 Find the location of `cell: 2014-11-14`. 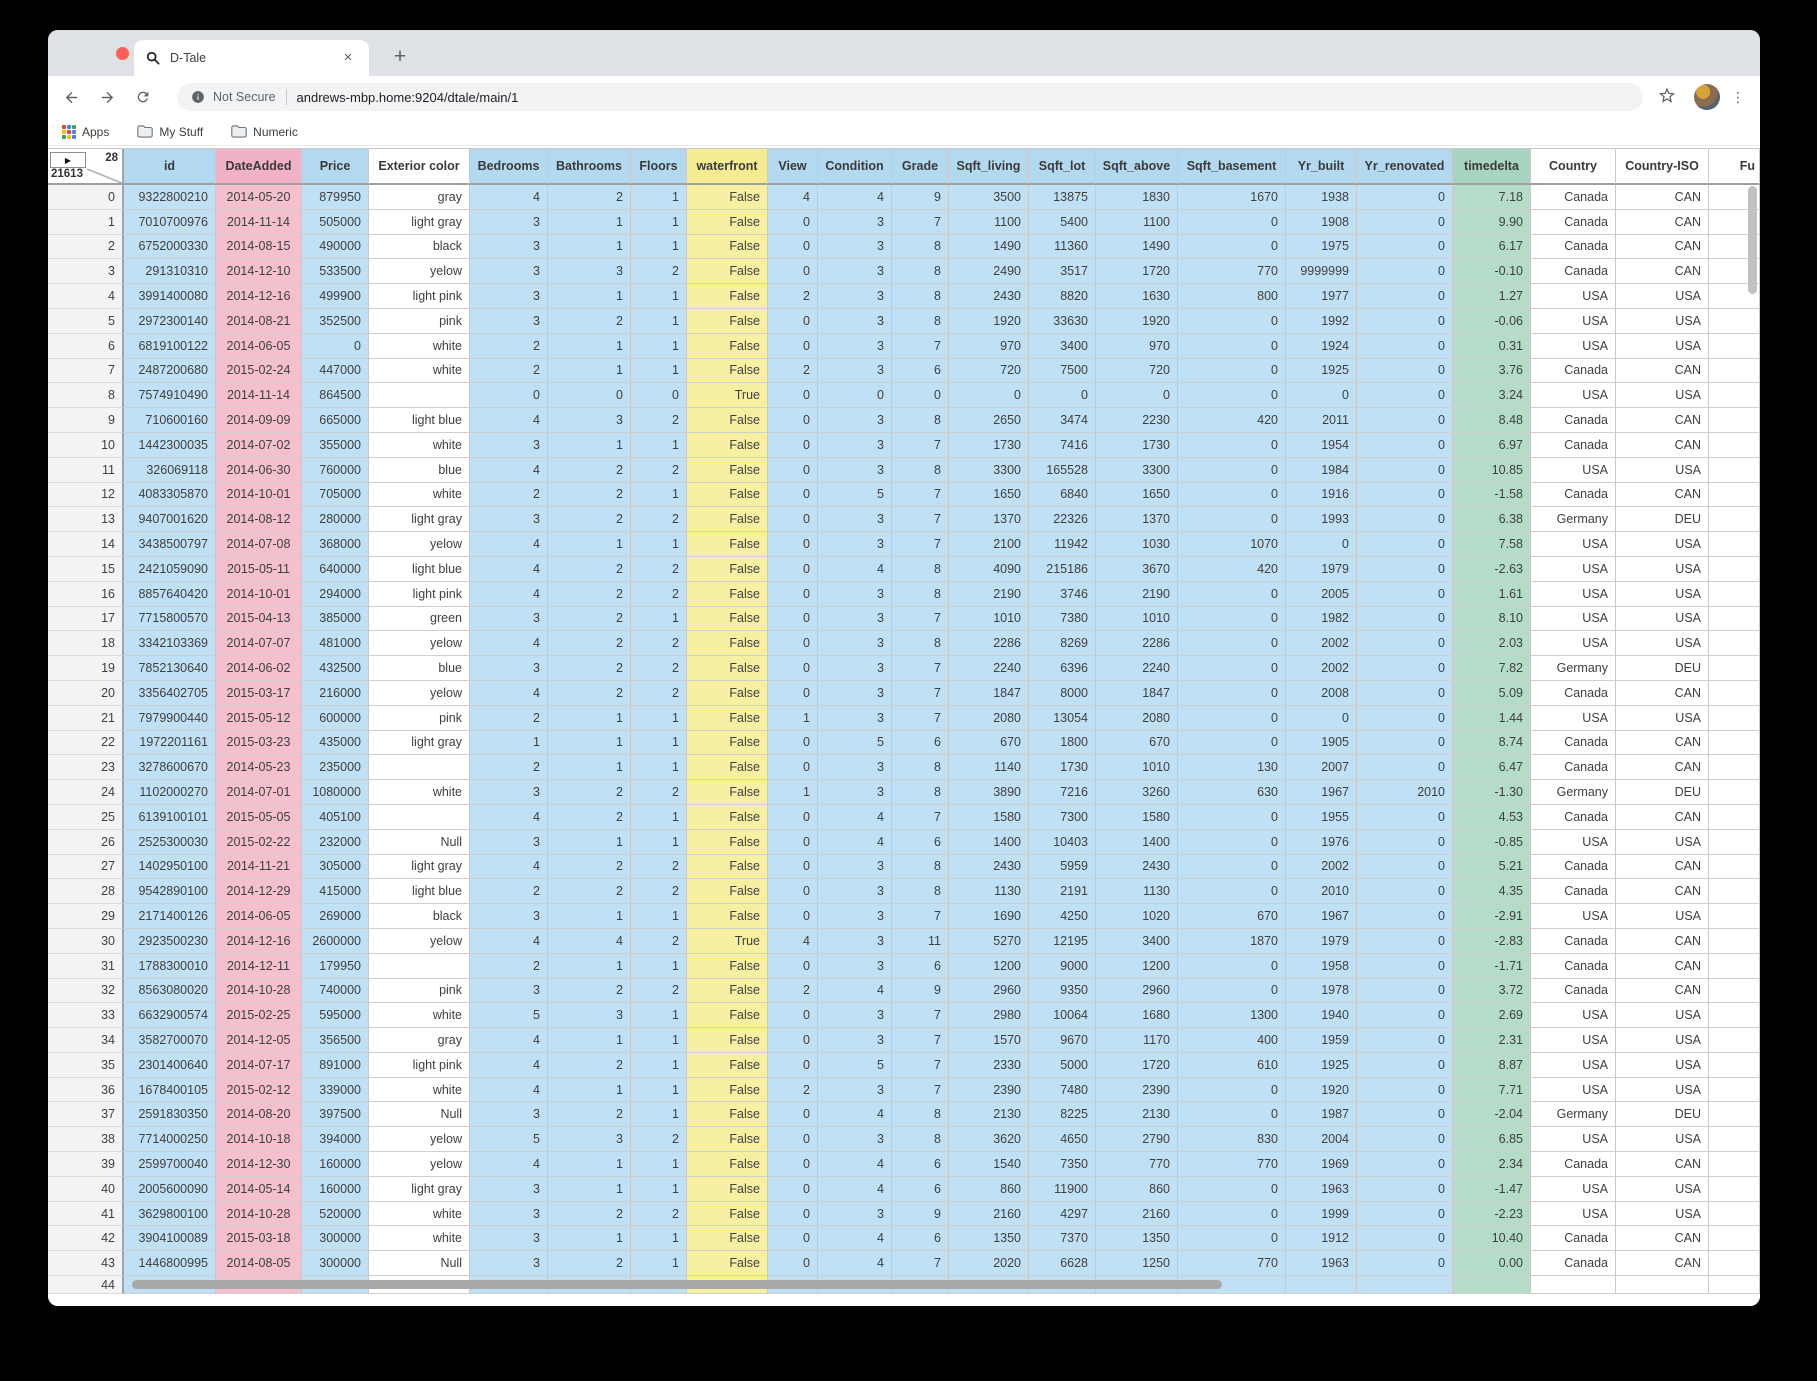

cell: 2014-11-14 is located at coordinates (259, 222).